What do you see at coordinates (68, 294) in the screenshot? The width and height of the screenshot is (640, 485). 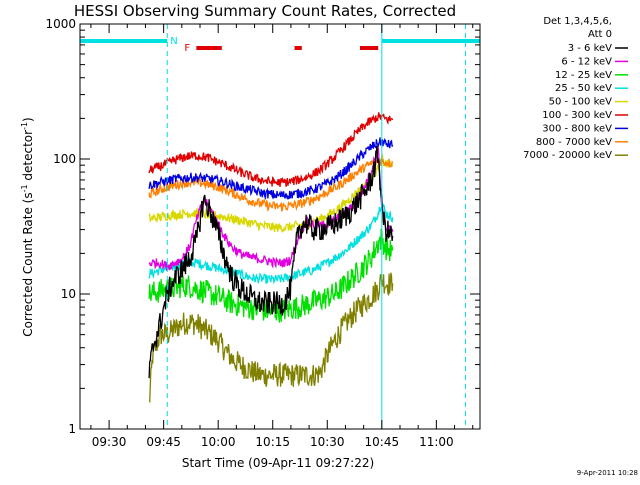 I see `y-tick-label: 10` at bounding box center [68, 294].